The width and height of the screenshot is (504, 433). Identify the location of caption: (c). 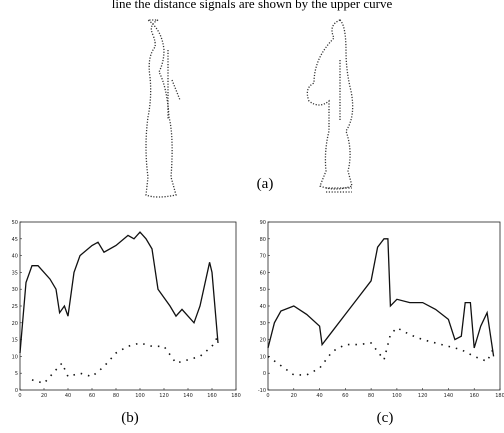
(385, 418).